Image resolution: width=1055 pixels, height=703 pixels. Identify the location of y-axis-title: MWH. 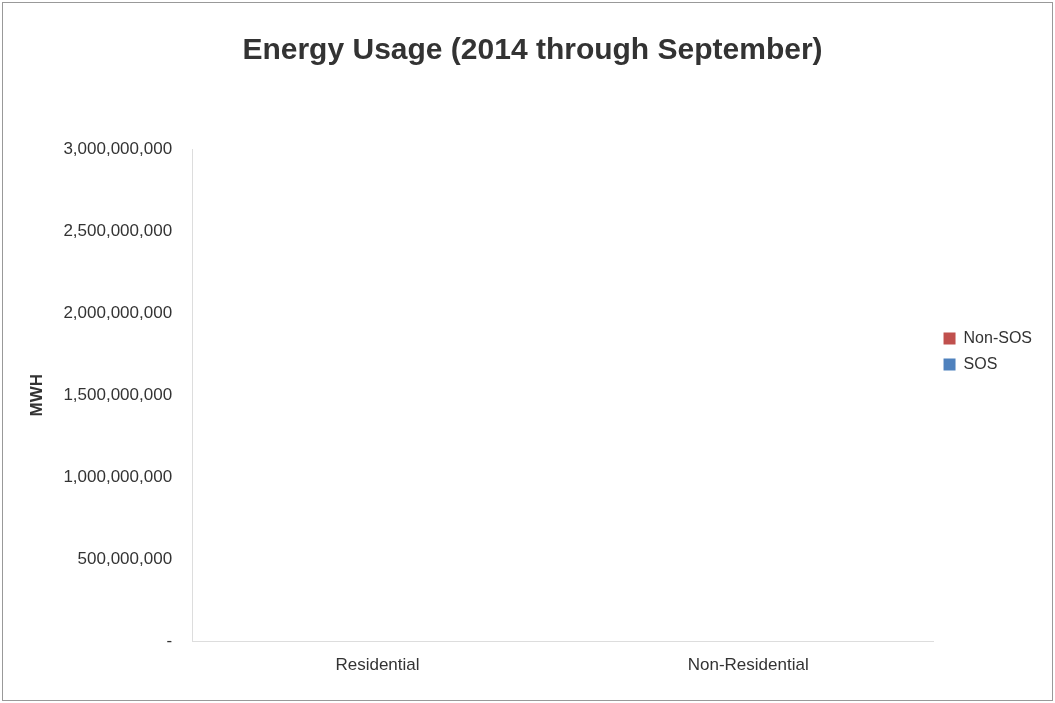
(36, 395).